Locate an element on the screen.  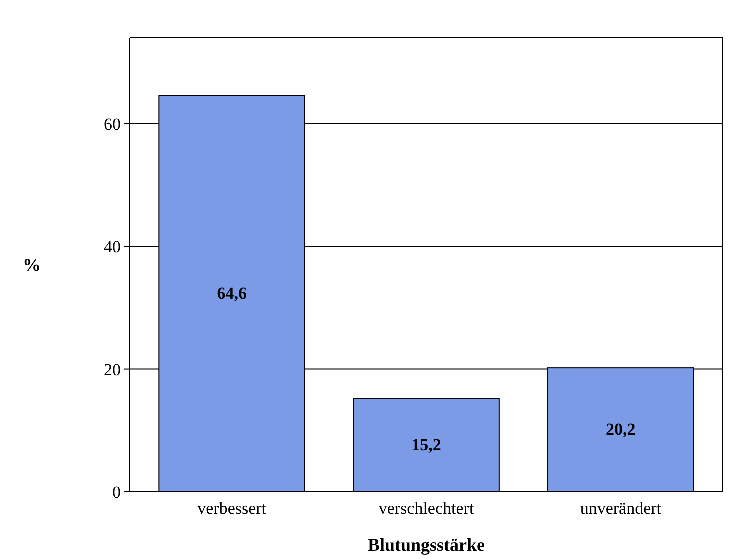
x-axis-title: Blutungsstärke is located at coordinates (427, 545).